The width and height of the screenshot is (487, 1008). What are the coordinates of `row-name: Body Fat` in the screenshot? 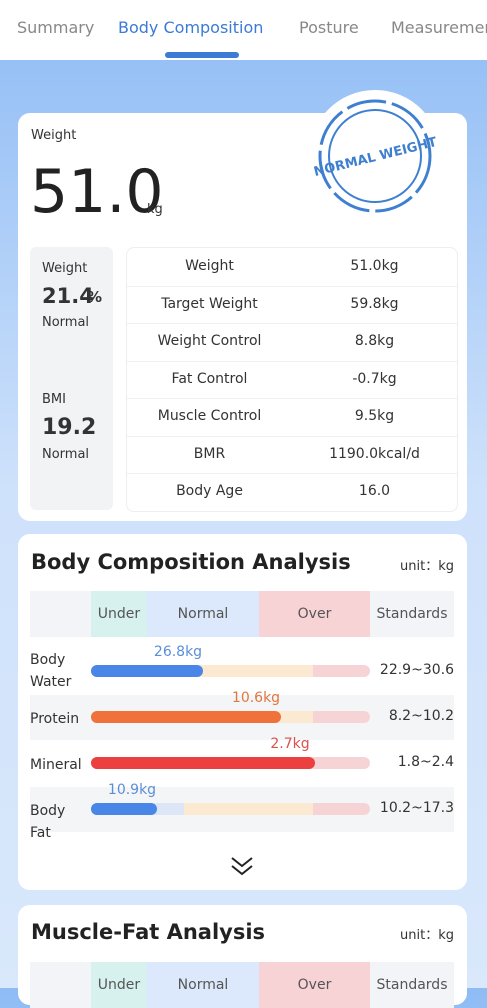 It's located at (48, 822).